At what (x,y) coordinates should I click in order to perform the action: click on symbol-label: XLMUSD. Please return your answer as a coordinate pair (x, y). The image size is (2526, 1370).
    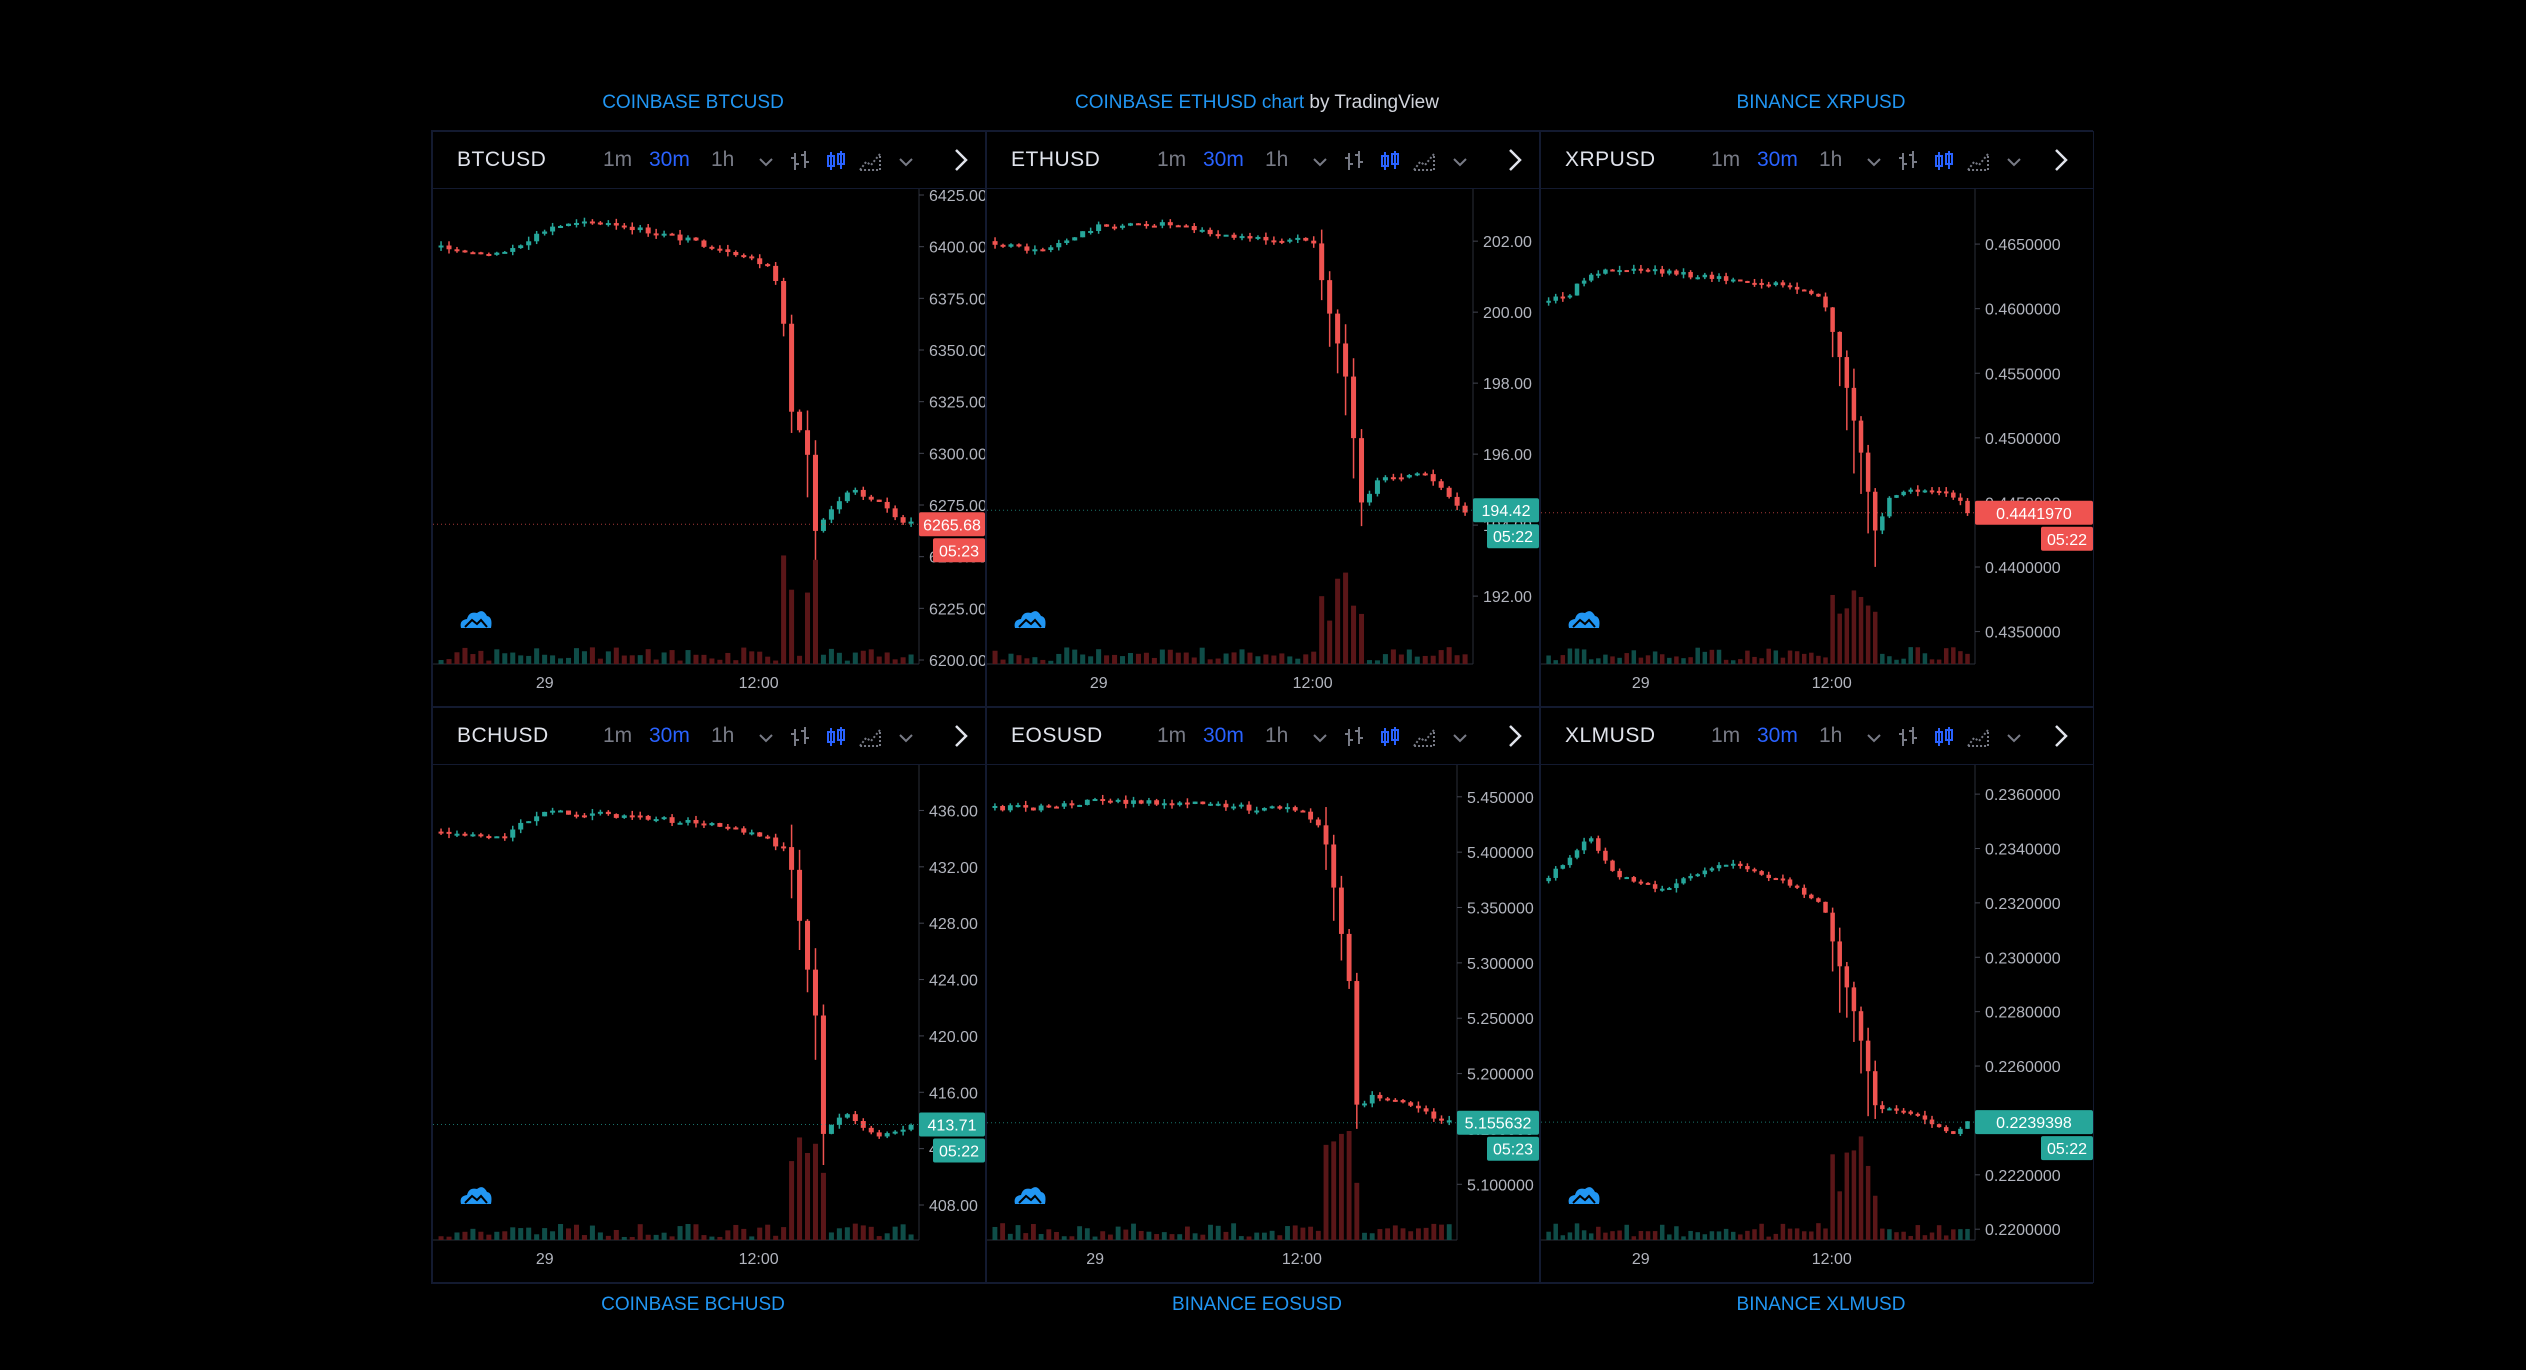
    Looking at the image, I should click on (1610, 735).